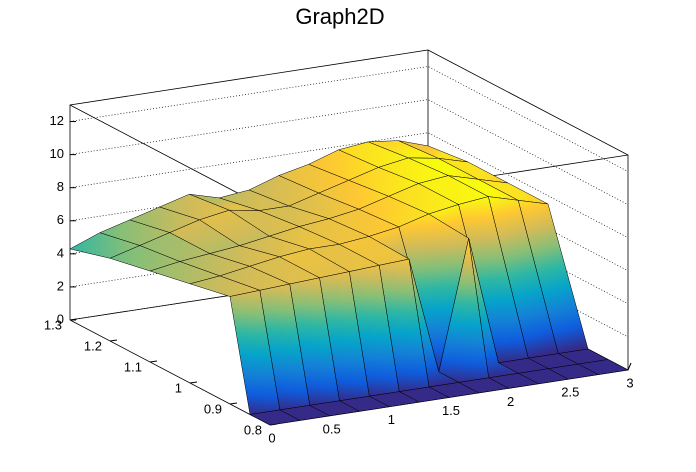 The image size is (696, 472). What do you see at coordinates (213, 408) in the screenshot?
I see `y-tick-label: 0.9` at bounding box center [213, 408].